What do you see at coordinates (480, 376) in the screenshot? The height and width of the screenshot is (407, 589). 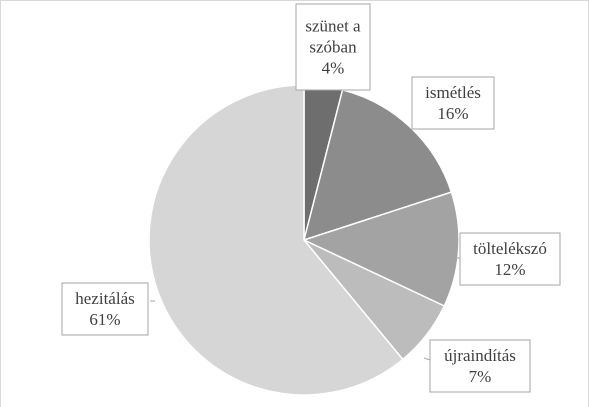 I see `data-label-percent: 7%` at bounding box center [480, 376].